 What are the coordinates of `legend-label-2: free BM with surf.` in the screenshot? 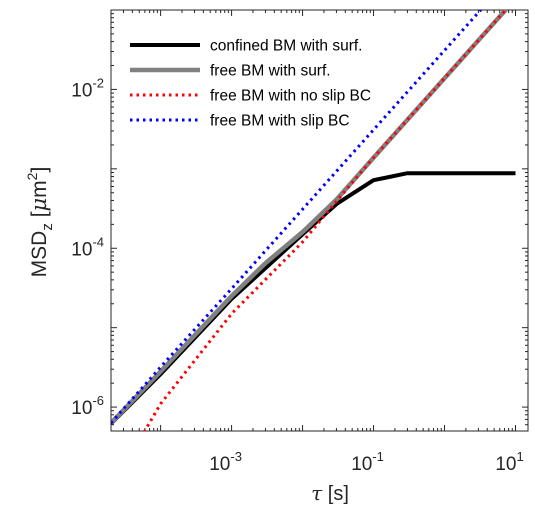 It's located at (270, 71).